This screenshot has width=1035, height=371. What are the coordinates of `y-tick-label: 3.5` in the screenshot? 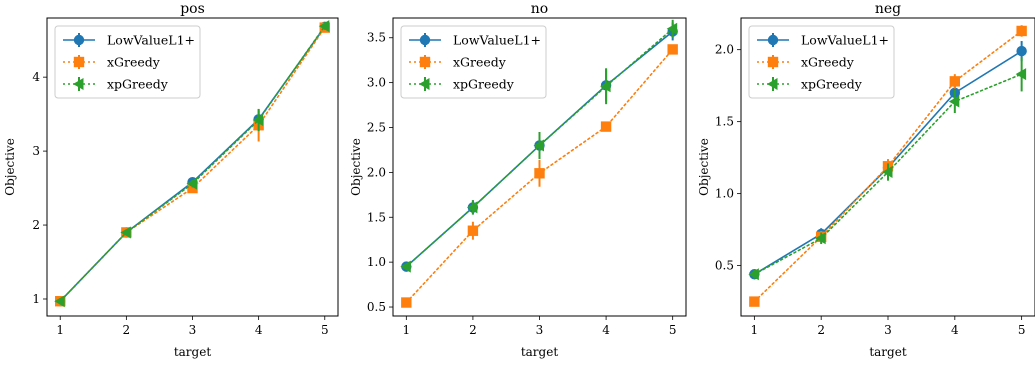 It's located at (376, 38).